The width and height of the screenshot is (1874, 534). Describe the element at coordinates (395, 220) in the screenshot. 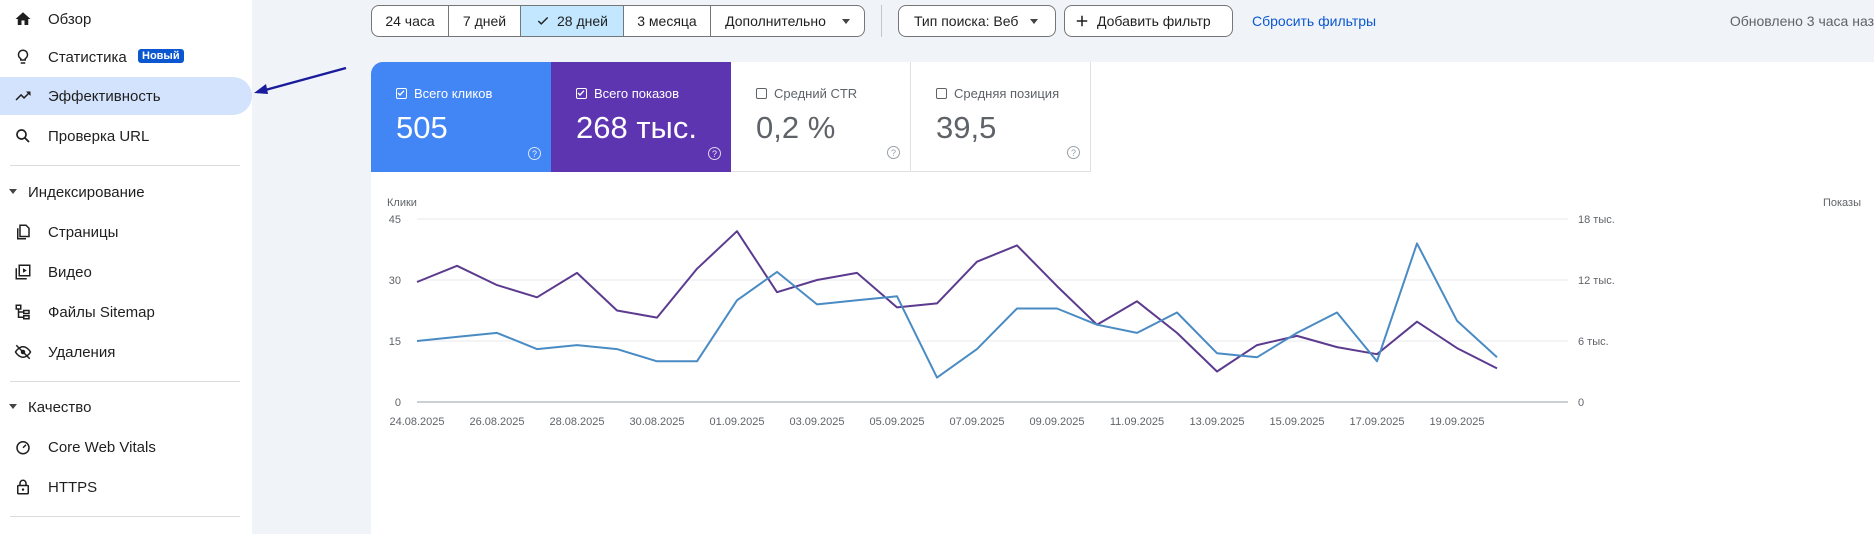

I see `left-axis-tick: 45` at that location.